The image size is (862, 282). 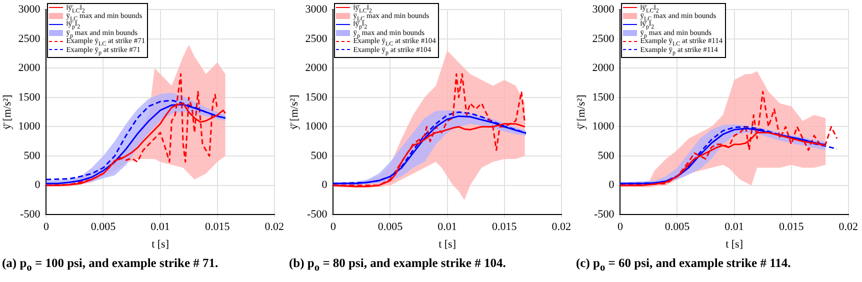 What do you see at coordinates (397, 265) in the screenshot?
I see `text: (b) p$_{o}$ = 80 psi, and example strike # 104.` at bounding box center [397, 265].